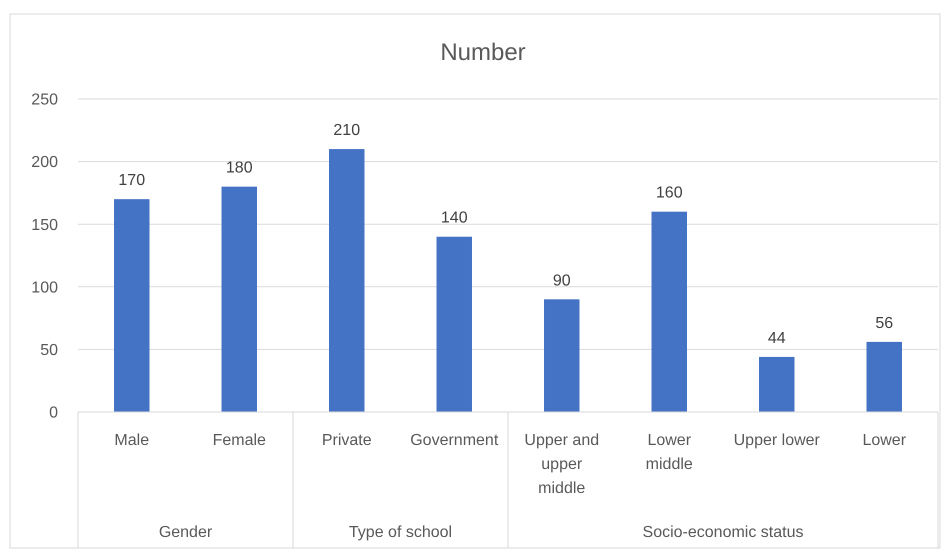 The height and width of the screenshot is (550, 949). Describe the element at coordinates (44, 225) in the screenshot. I see `y-tick-label: 150` at that location.